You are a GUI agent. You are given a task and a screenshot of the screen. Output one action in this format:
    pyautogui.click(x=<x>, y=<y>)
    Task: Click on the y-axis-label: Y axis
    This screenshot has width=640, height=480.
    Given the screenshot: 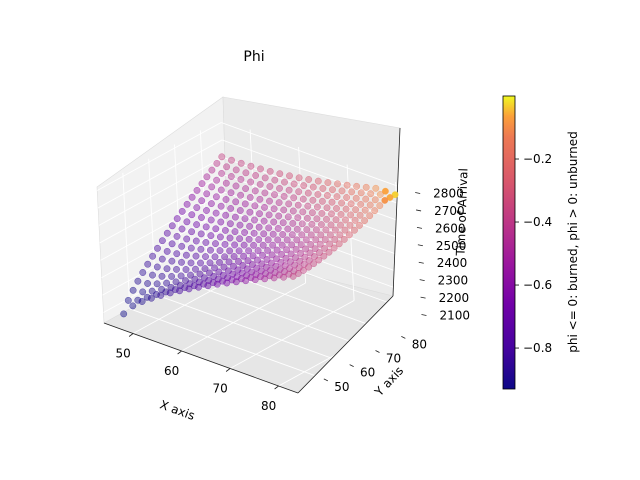 What is the action you would take?
    pyautogui.click(x=388, y=382)
    